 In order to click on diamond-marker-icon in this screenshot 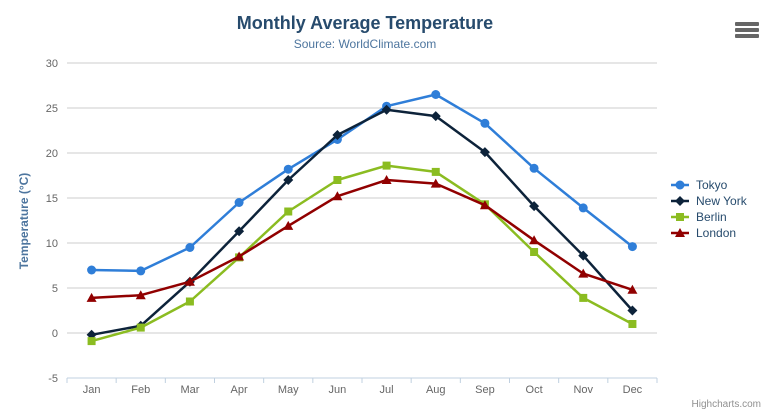, I will do `click(680, 201)`.